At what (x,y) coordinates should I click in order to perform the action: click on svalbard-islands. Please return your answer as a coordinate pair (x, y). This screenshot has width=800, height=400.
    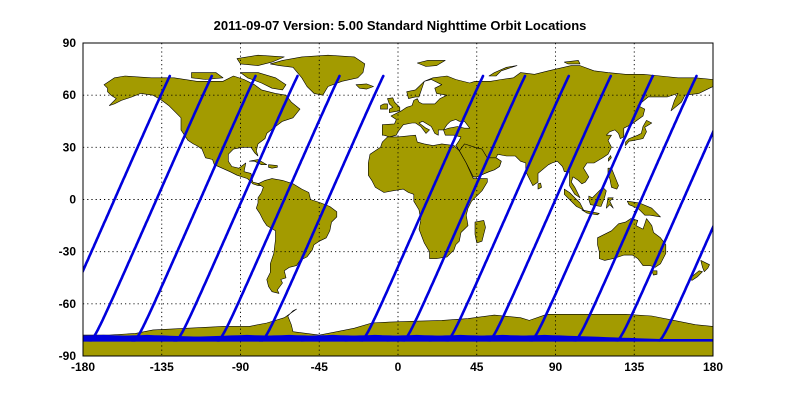
    Looking at the image, I should click on (431, 63).